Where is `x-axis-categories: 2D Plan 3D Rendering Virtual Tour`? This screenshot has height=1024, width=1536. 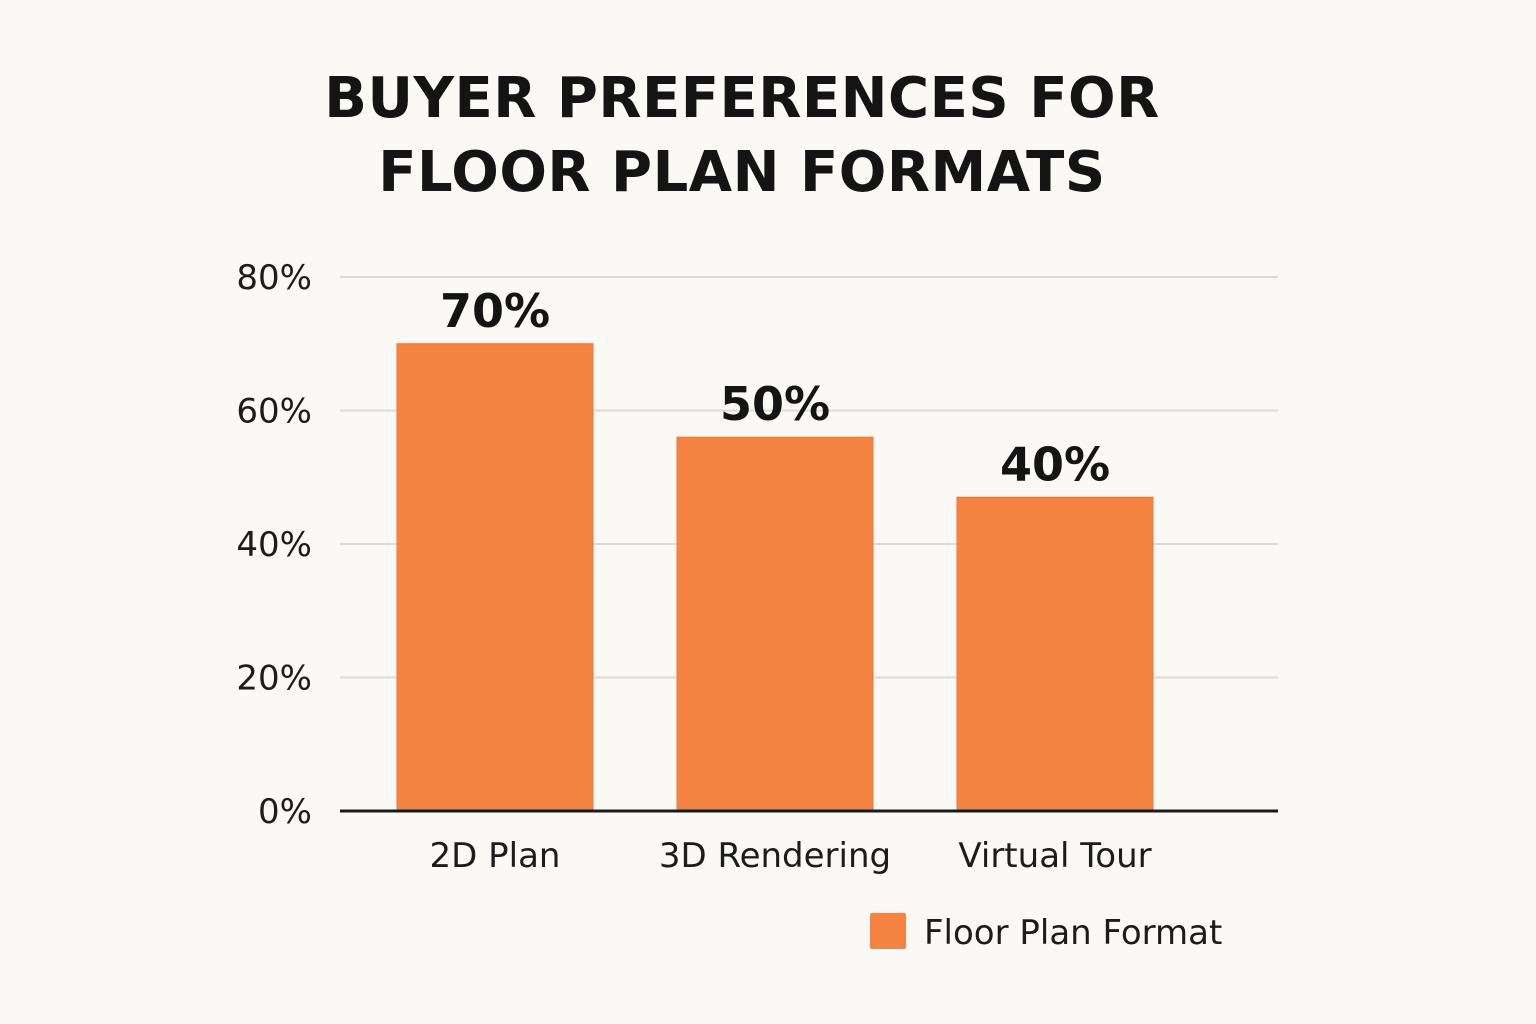
x-axis-categories: 2D Plan 3D Rendering Virtual Tour is located at coordinates (791, 856).